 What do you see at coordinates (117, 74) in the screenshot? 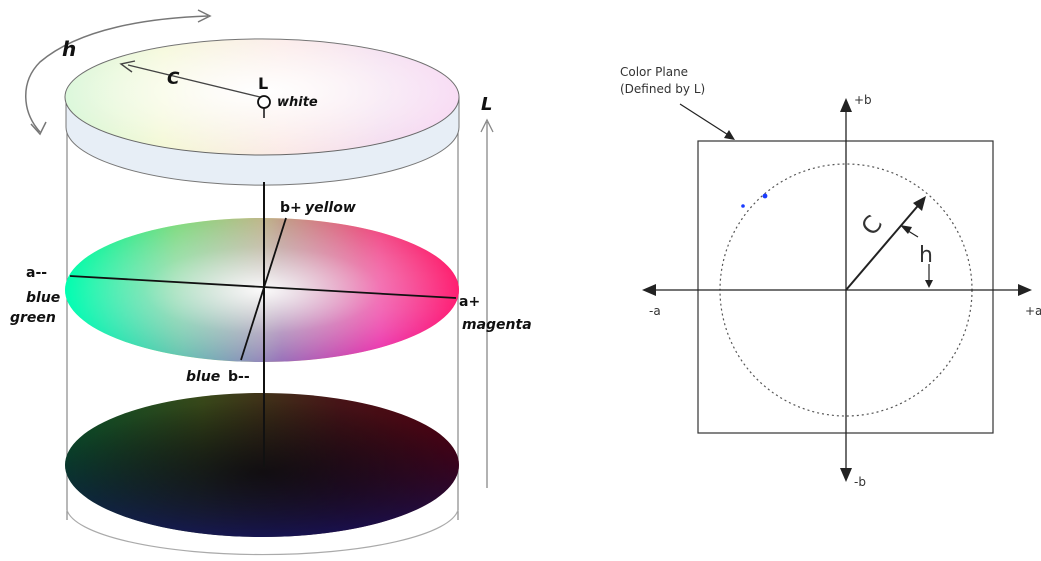
I see `hue-rotation-arrow-icon` at bounding box center [117, 74].